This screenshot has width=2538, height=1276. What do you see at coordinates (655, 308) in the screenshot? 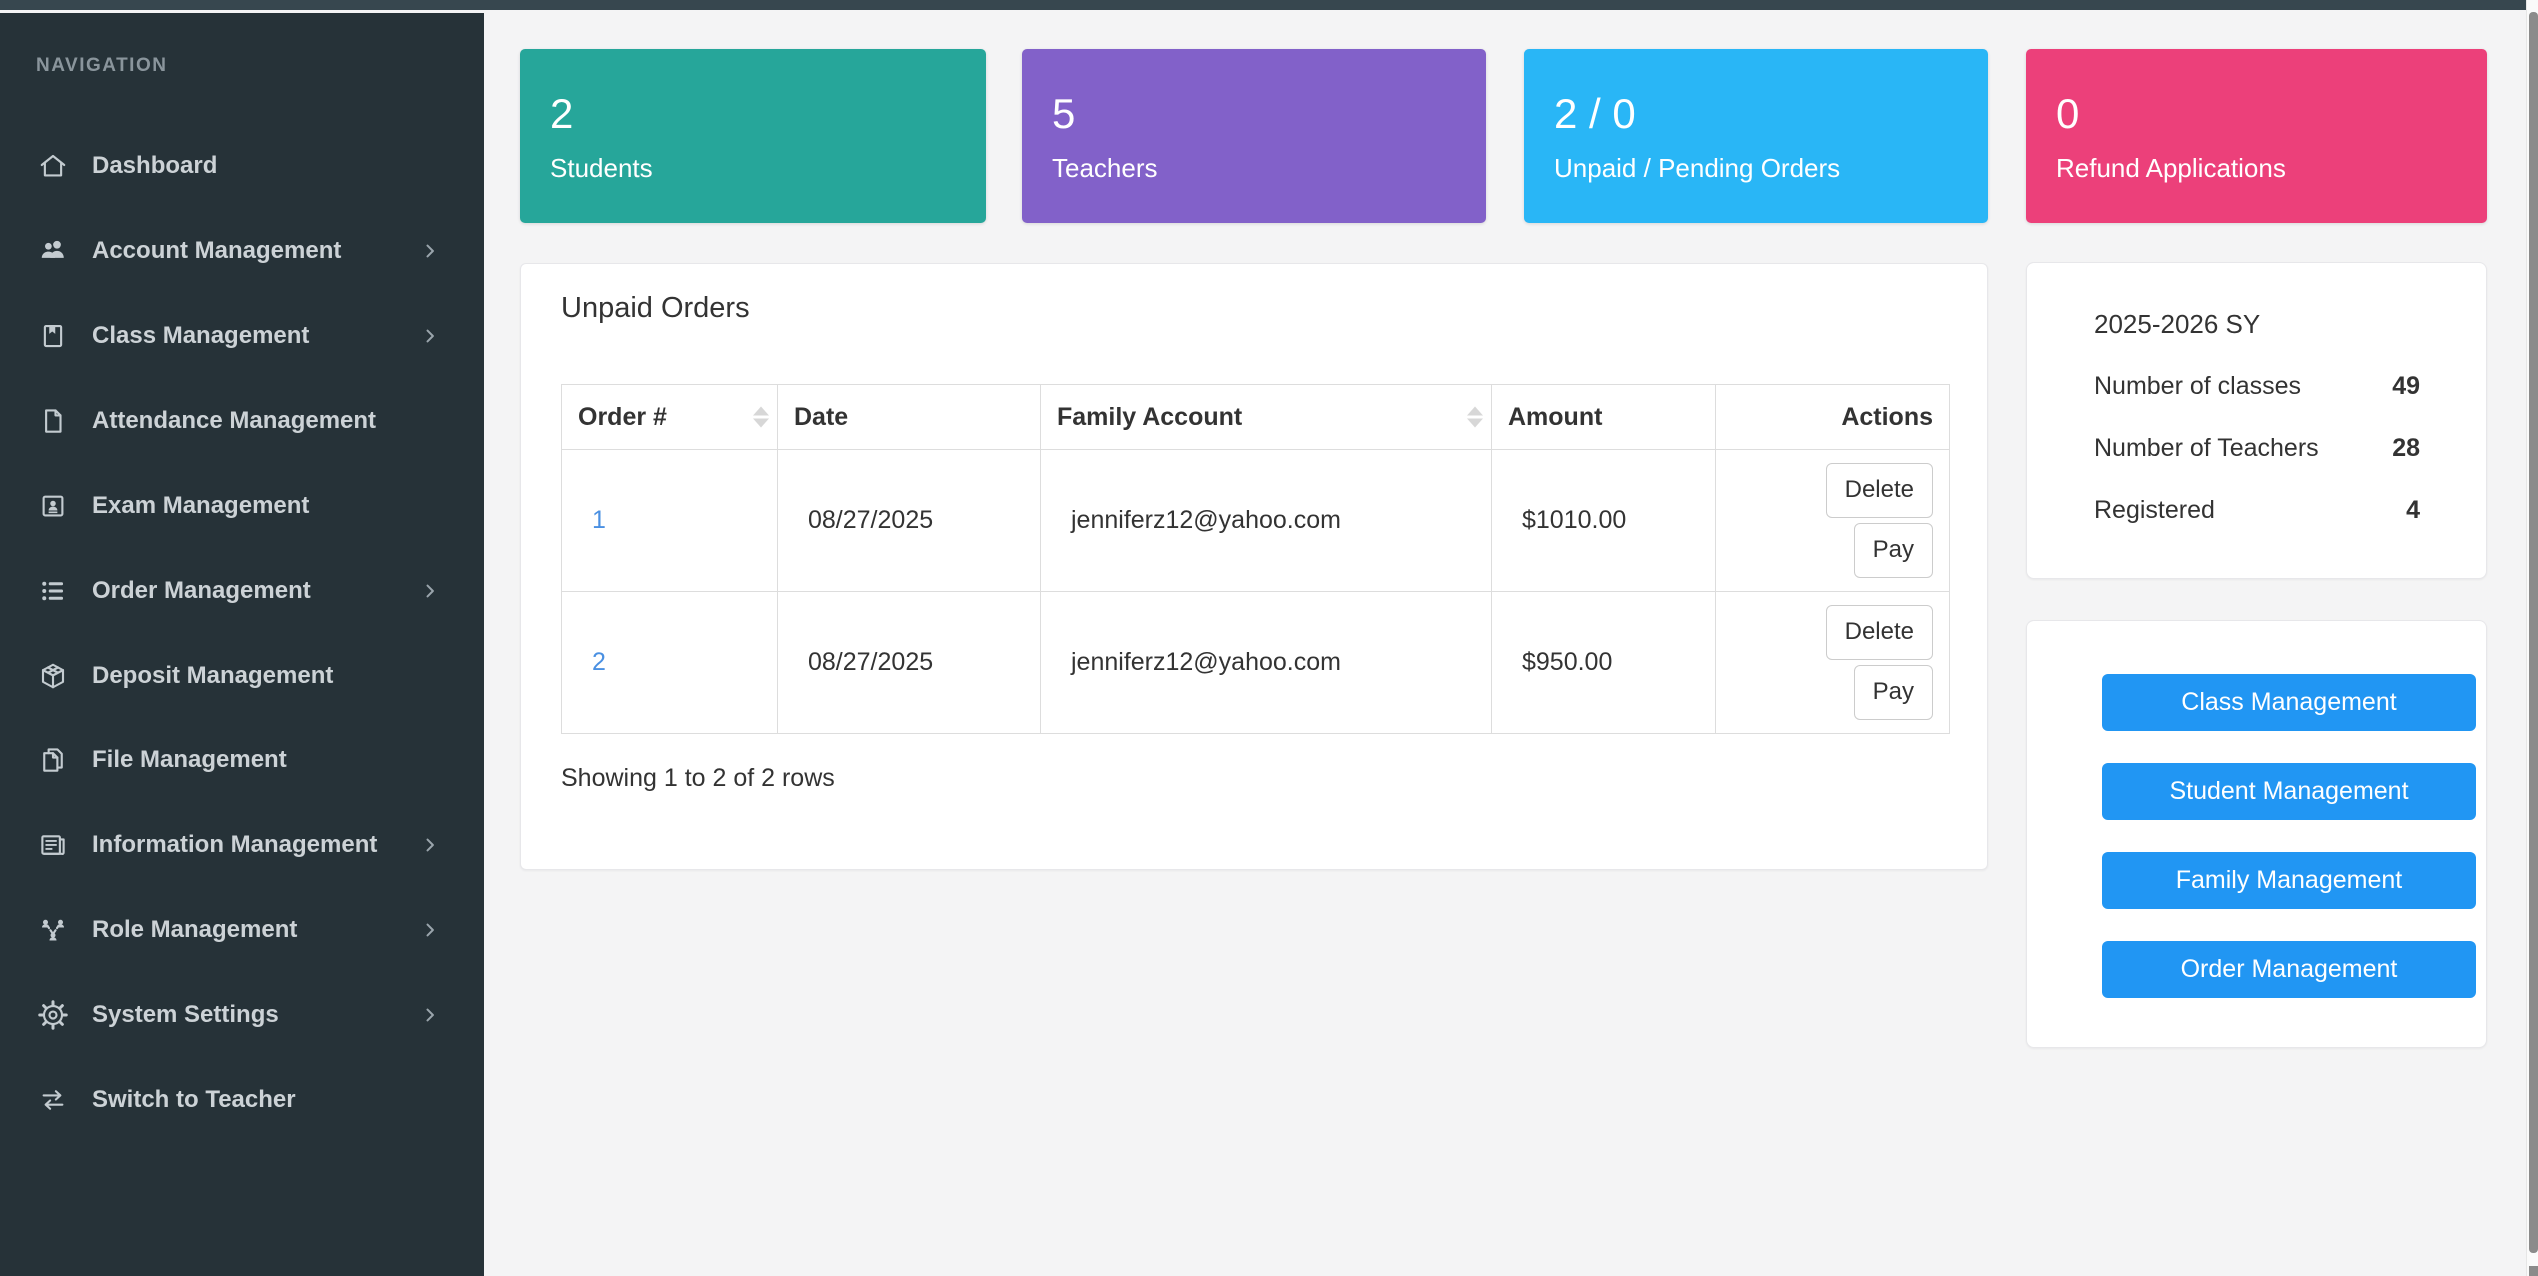
I see `panel-title: Unpaid Orders` at bounding box center [655, 308].